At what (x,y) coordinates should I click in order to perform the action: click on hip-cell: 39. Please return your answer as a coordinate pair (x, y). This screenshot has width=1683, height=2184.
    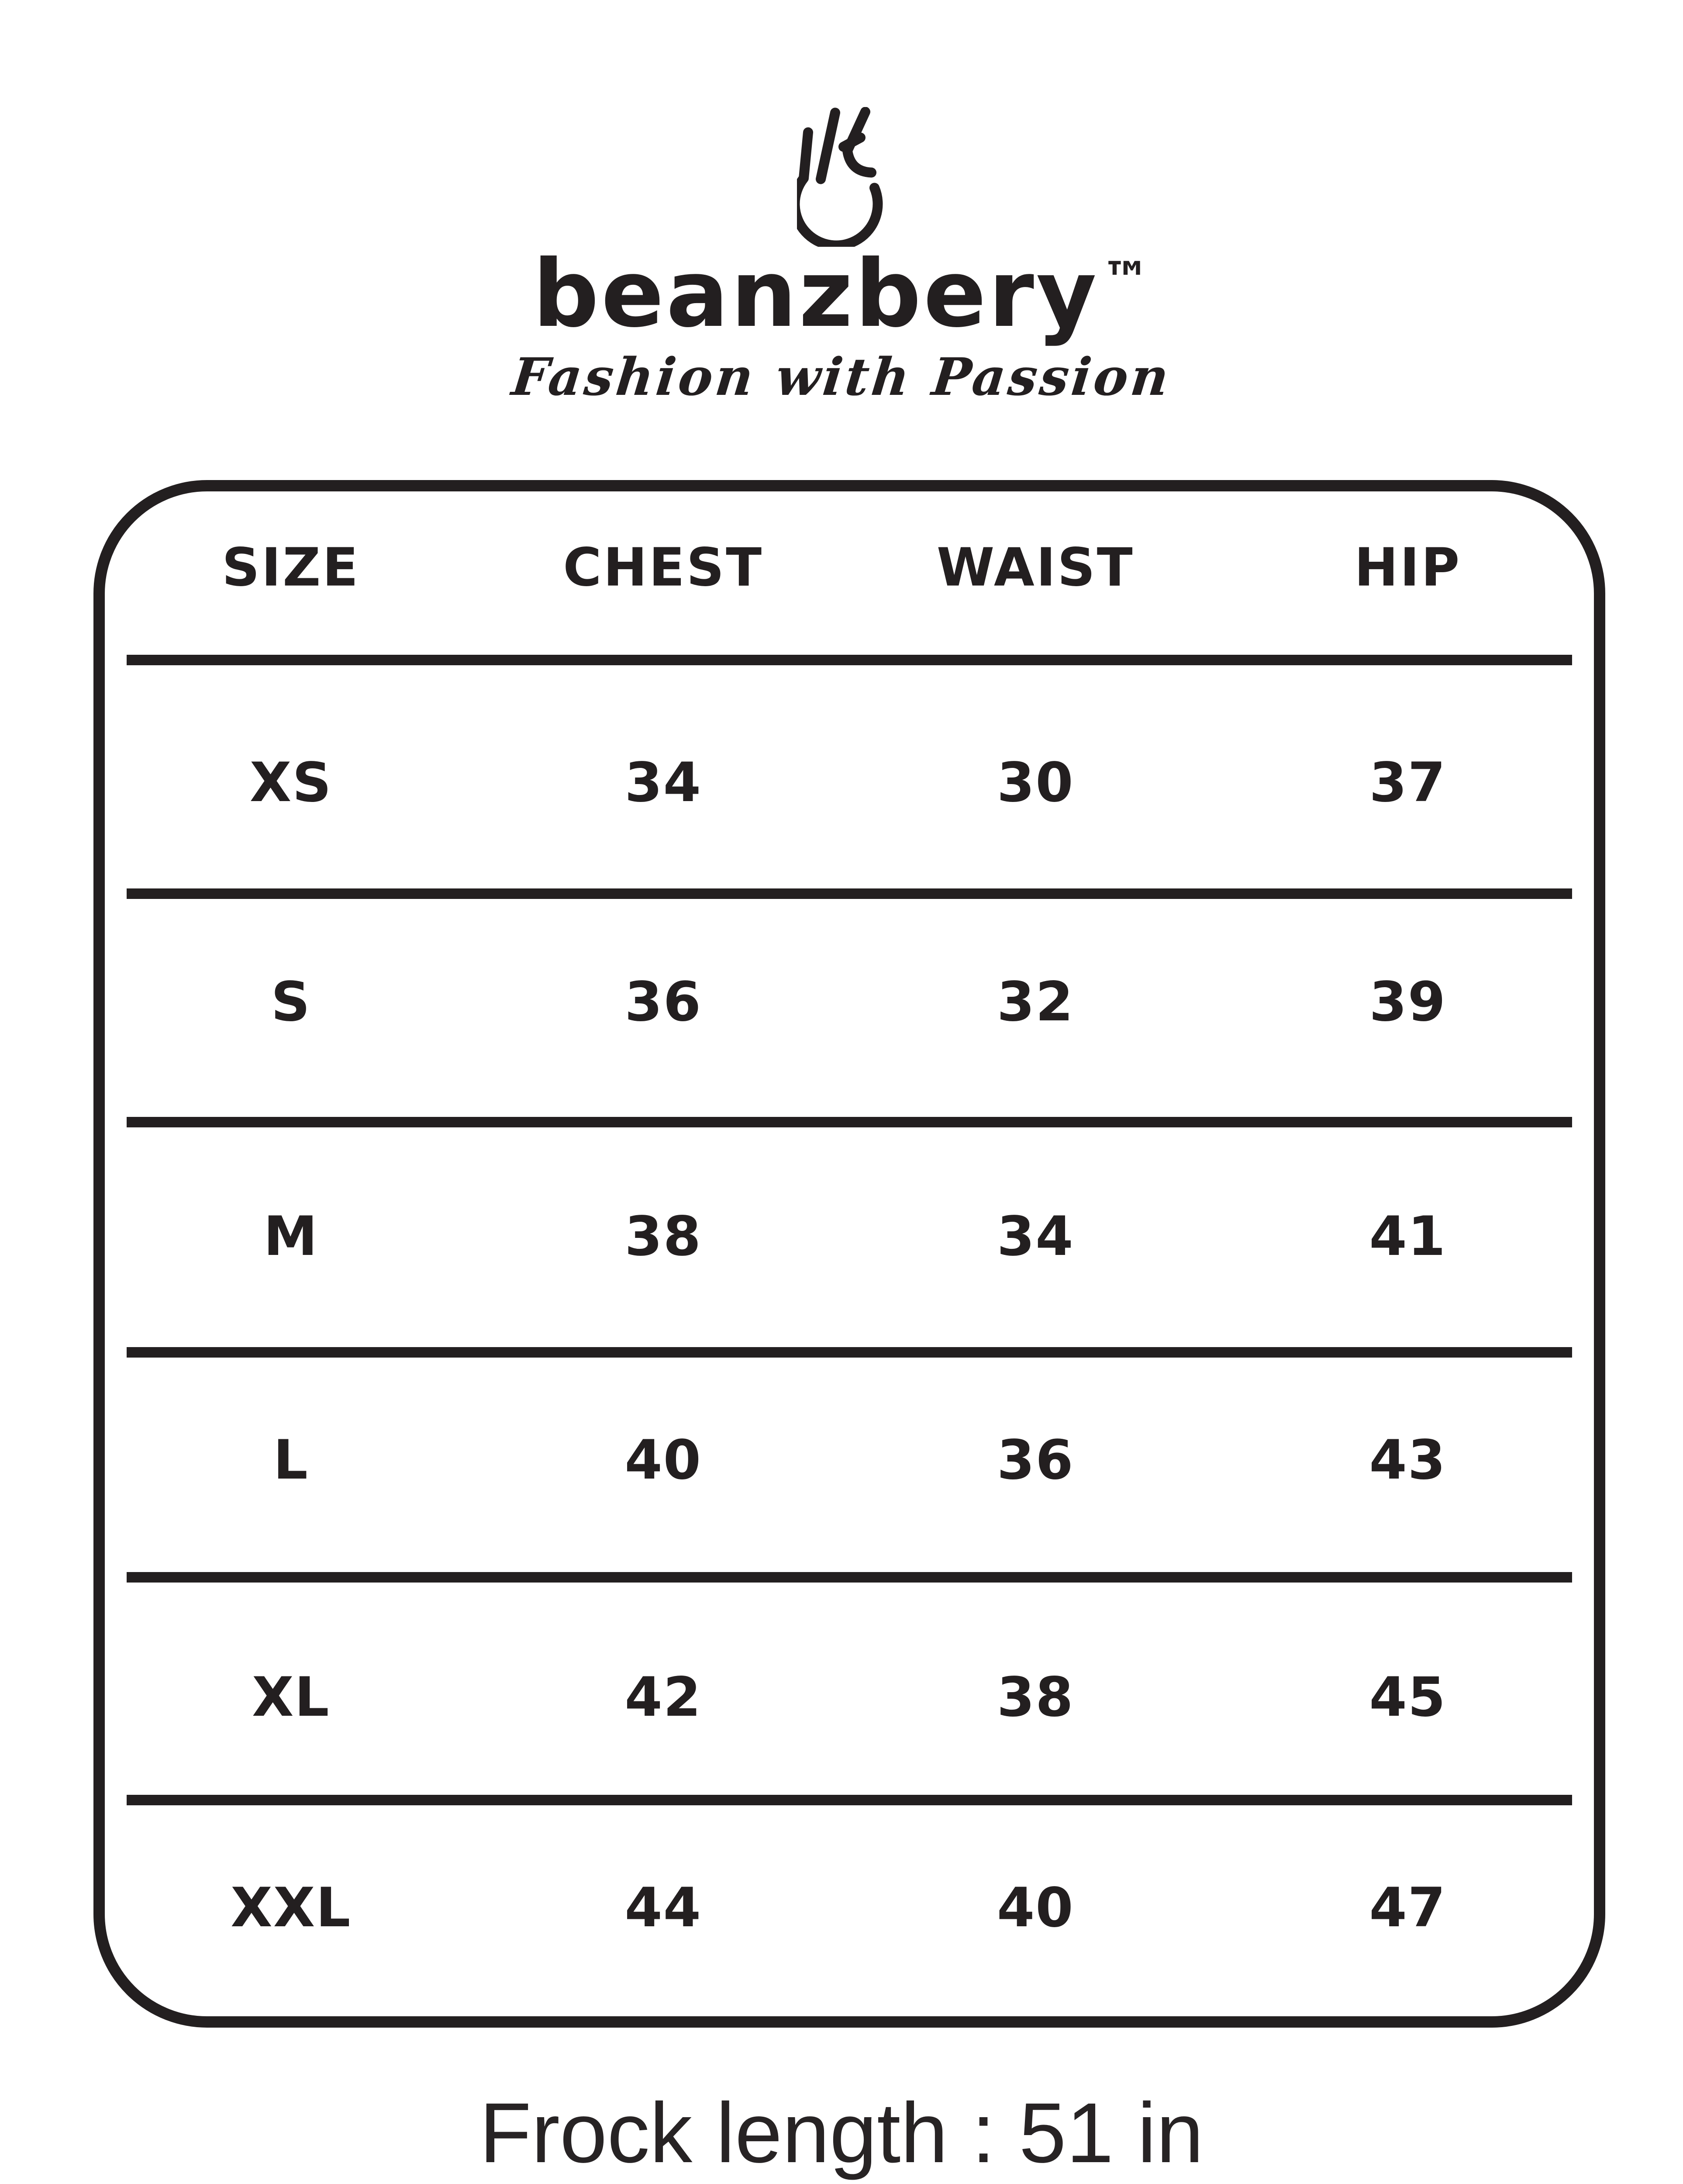
    Looking at the image, I should click on (1408, 1002).